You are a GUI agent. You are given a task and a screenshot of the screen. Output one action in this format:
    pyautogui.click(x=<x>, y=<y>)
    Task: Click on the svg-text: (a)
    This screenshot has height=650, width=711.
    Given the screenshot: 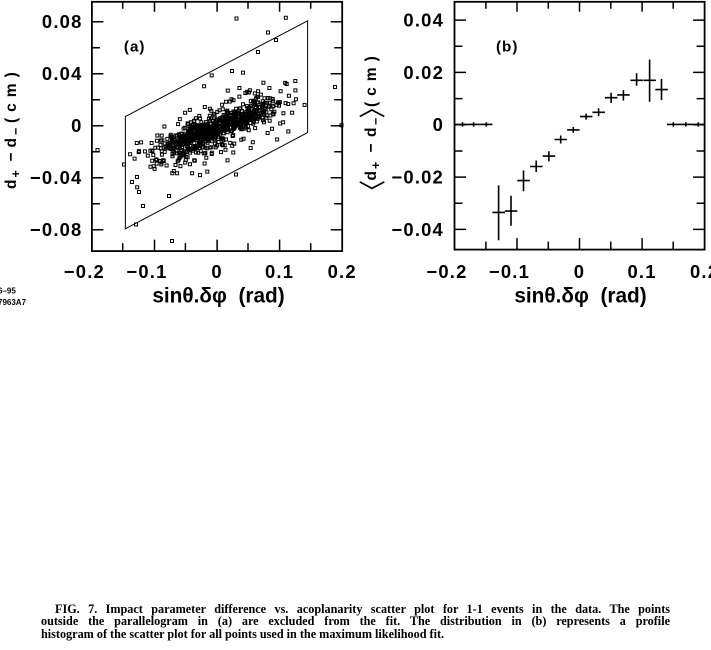 What is the action you would take?
    pyautogui.click(x=135, y=47)
    